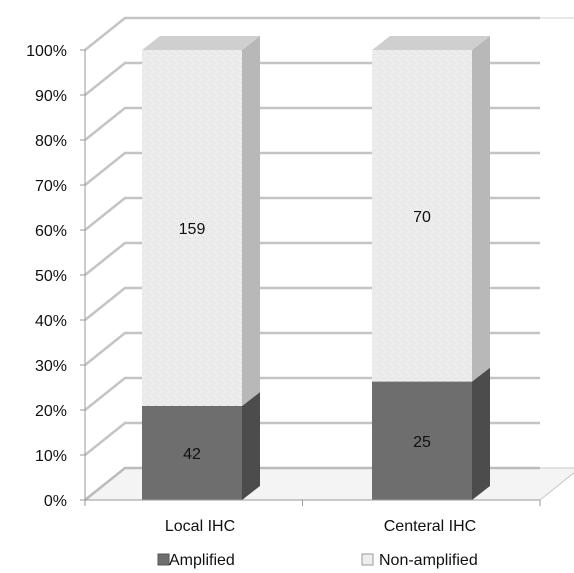 The width and height of the screenshot is (574, 573). What do you see at coordinates (51, 276) in the screenshot?
I see `y-tick-label: 50%` at bounding box center [51, 276].